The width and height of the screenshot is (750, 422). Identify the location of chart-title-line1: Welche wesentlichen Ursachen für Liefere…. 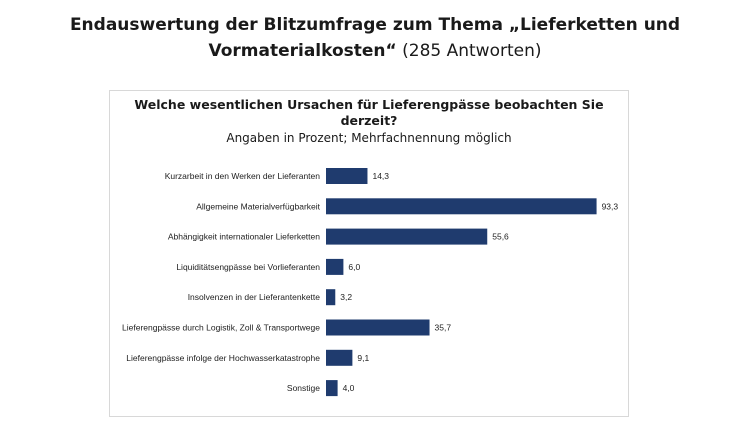
(369, 104).